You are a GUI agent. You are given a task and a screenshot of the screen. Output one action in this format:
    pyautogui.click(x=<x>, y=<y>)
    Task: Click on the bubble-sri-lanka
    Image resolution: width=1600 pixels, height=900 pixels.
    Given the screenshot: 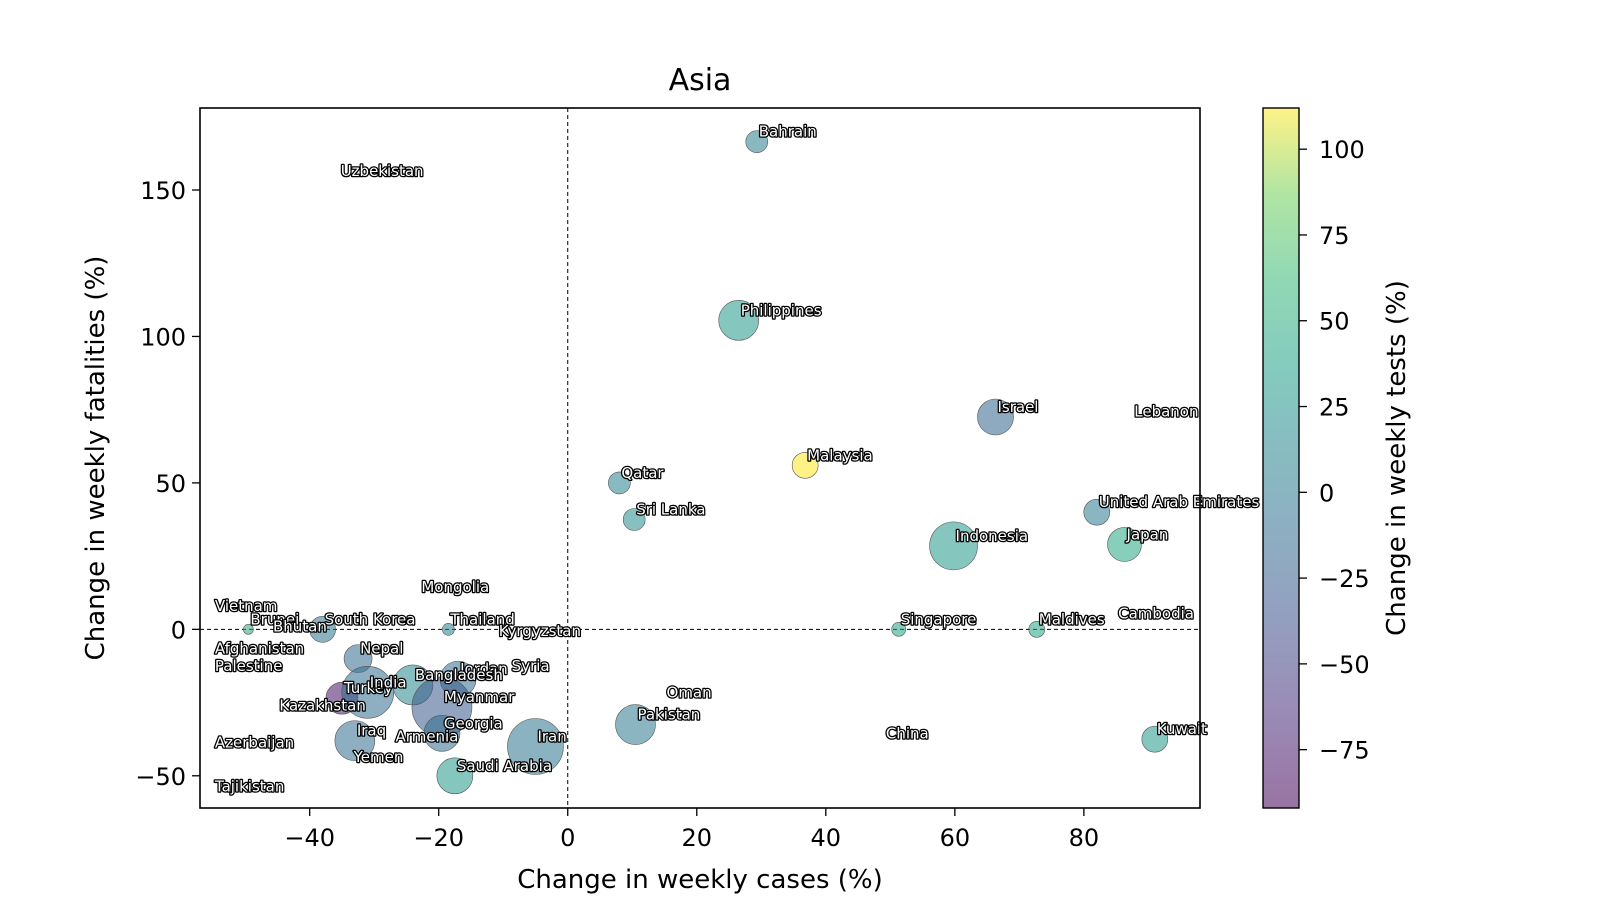 What is the action you would take?
    pyautogui.click(x=634, y=519)
    